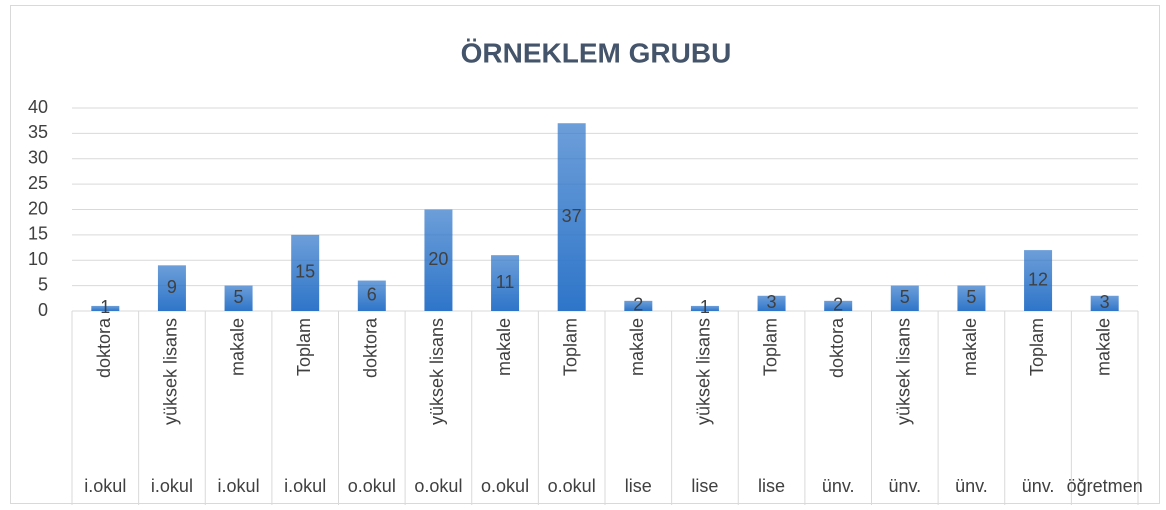 The width and height of the screenshot is (1166, 510). I want to click on y-tick-label: 40, so click(38, 107).